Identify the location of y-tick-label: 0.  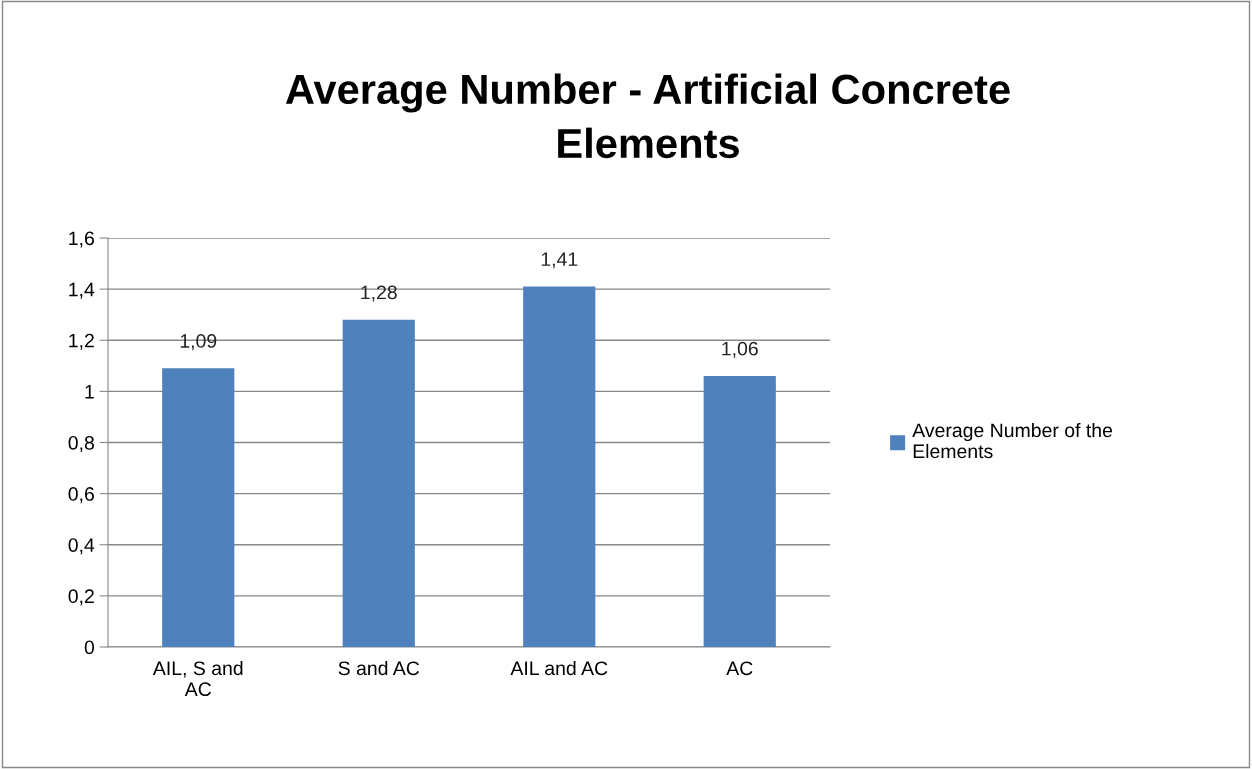
(89, 647).